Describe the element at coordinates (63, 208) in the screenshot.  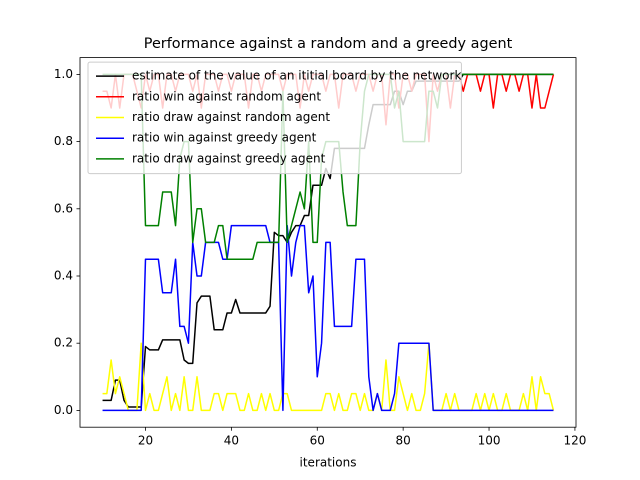
I see `y-tick-label: 0.6` at that location.